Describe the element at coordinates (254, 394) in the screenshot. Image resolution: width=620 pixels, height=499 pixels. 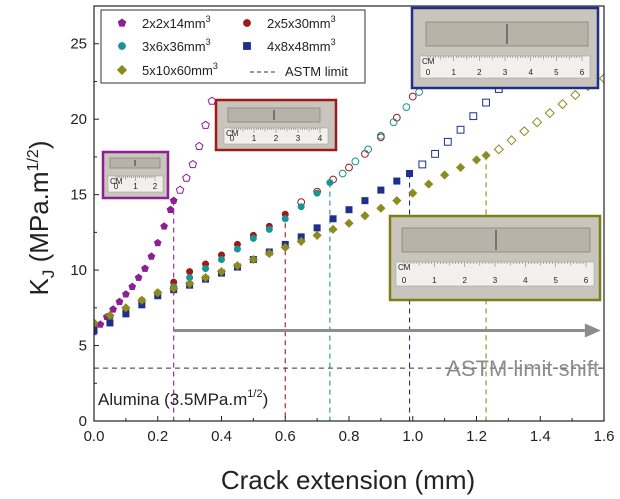
I see `material-label-exp: 1/2` at that location.